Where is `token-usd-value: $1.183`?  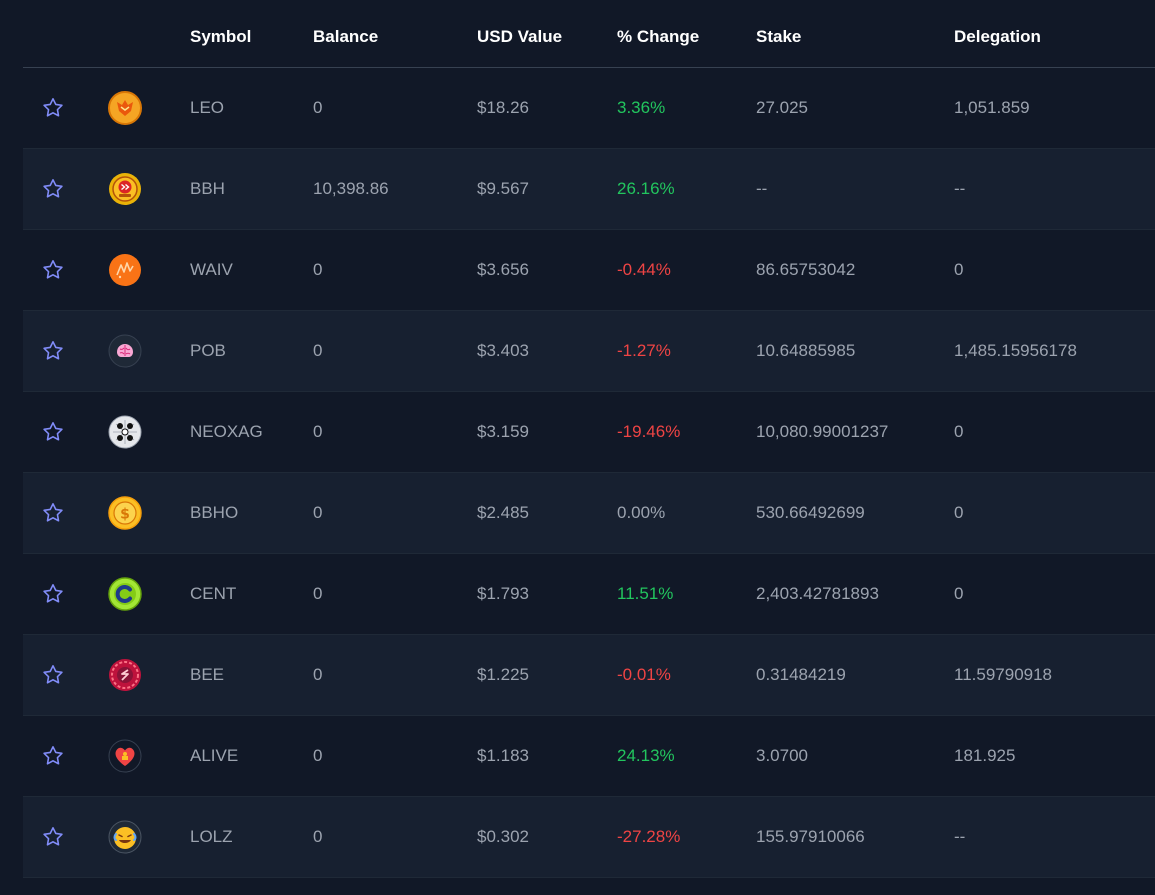 token-usd-value: $1.183 is located at coordinates (503, 755).